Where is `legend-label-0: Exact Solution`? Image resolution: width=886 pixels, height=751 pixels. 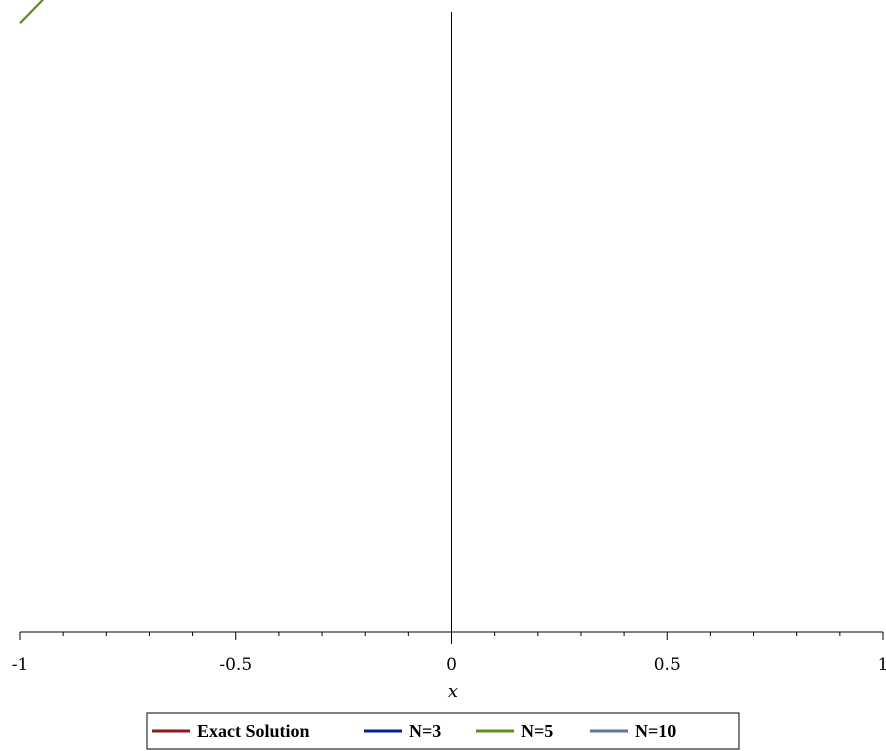
legend-label-0: Exact Solution is located at coordinates (253, 731).